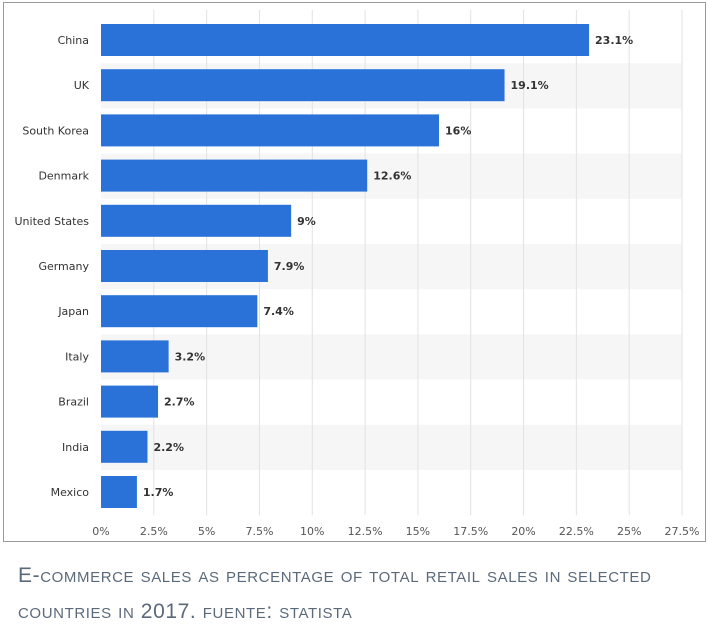  I want to click on x-tick-label: 12.5%, so click(365, 531).